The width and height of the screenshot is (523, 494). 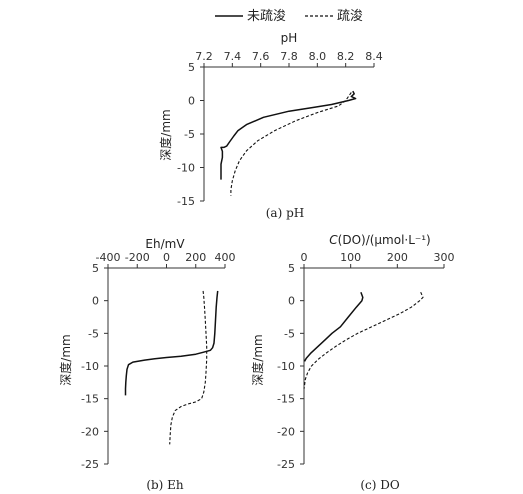 What do you see at coordinates (95, 268) in the screenshot?
I see `panel-b-y-tick-label: 5` at bounding box center [95, 268].